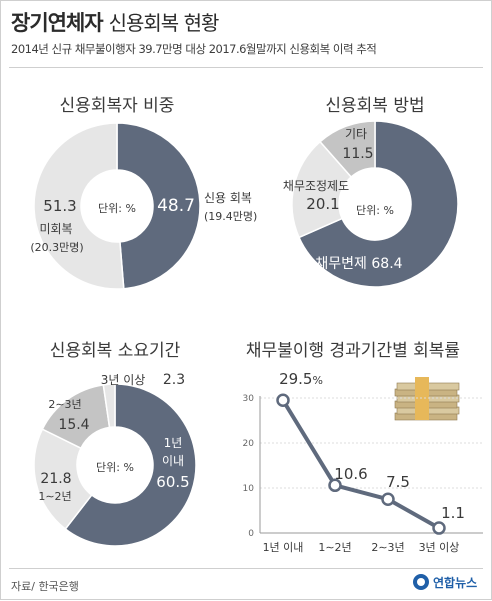  I want to click on chart3-title: 신용회복 소요기간, so click(115, 351).